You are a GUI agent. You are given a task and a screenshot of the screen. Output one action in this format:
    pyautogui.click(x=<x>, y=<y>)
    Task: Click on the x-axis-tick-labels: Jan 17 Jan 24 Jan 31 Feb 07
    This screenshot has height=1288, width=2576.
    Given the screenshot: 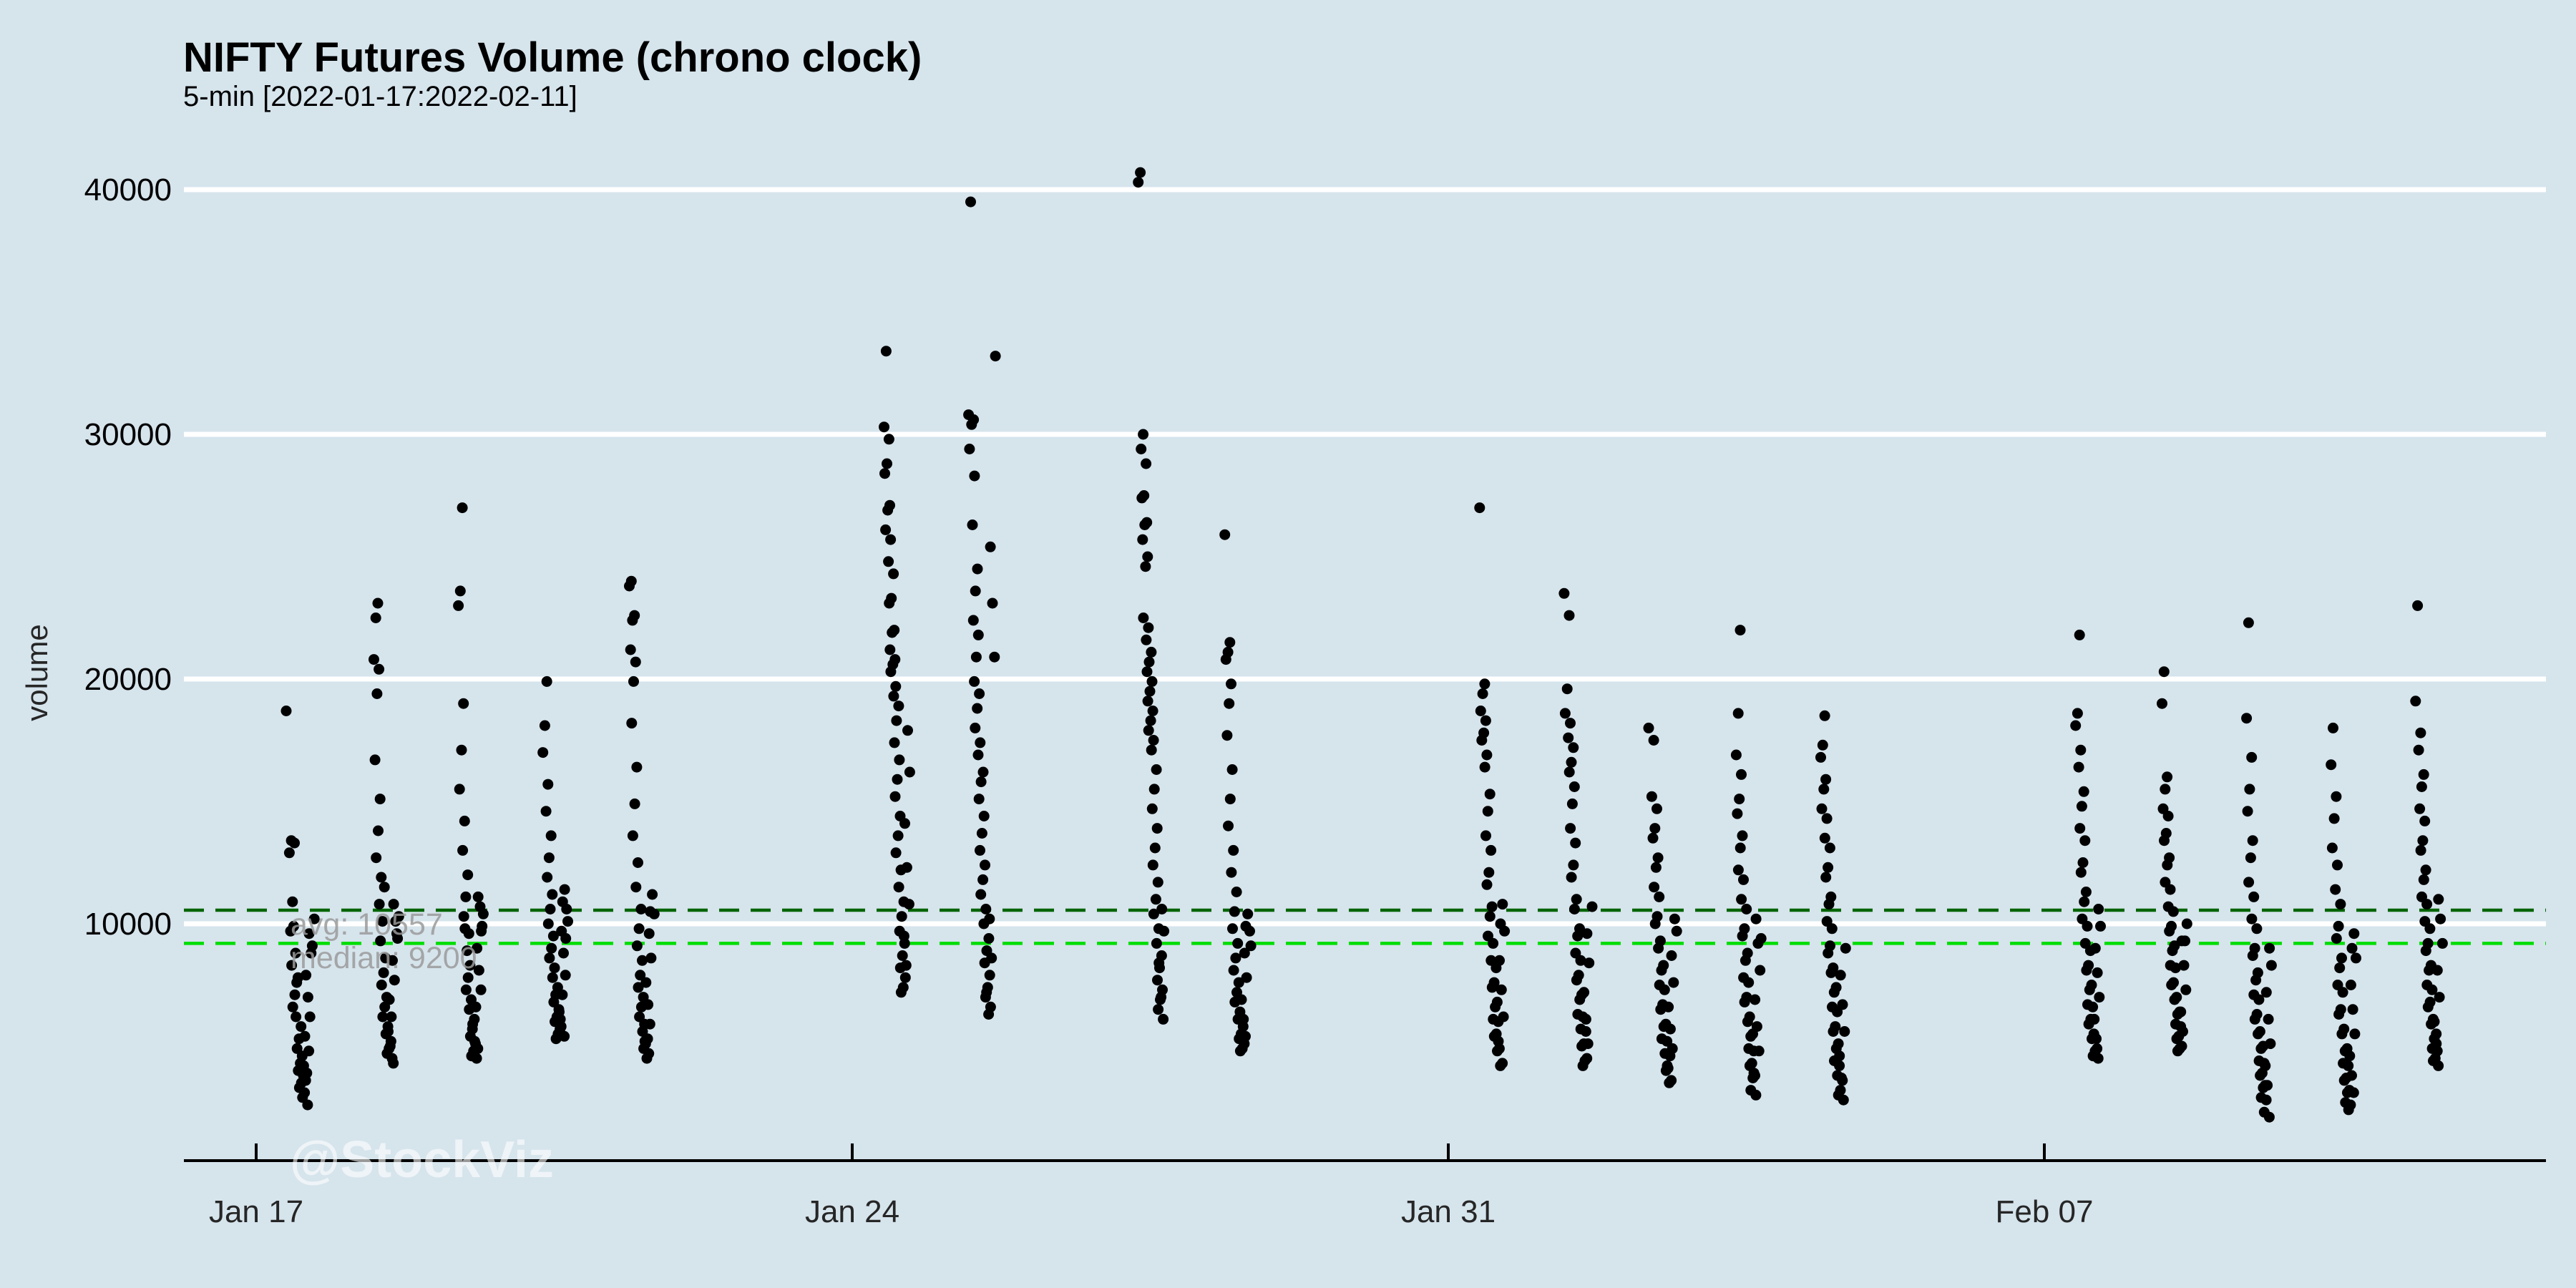 What is the action you would take?
    pyautogui.click(x=1151, y=1211)
    